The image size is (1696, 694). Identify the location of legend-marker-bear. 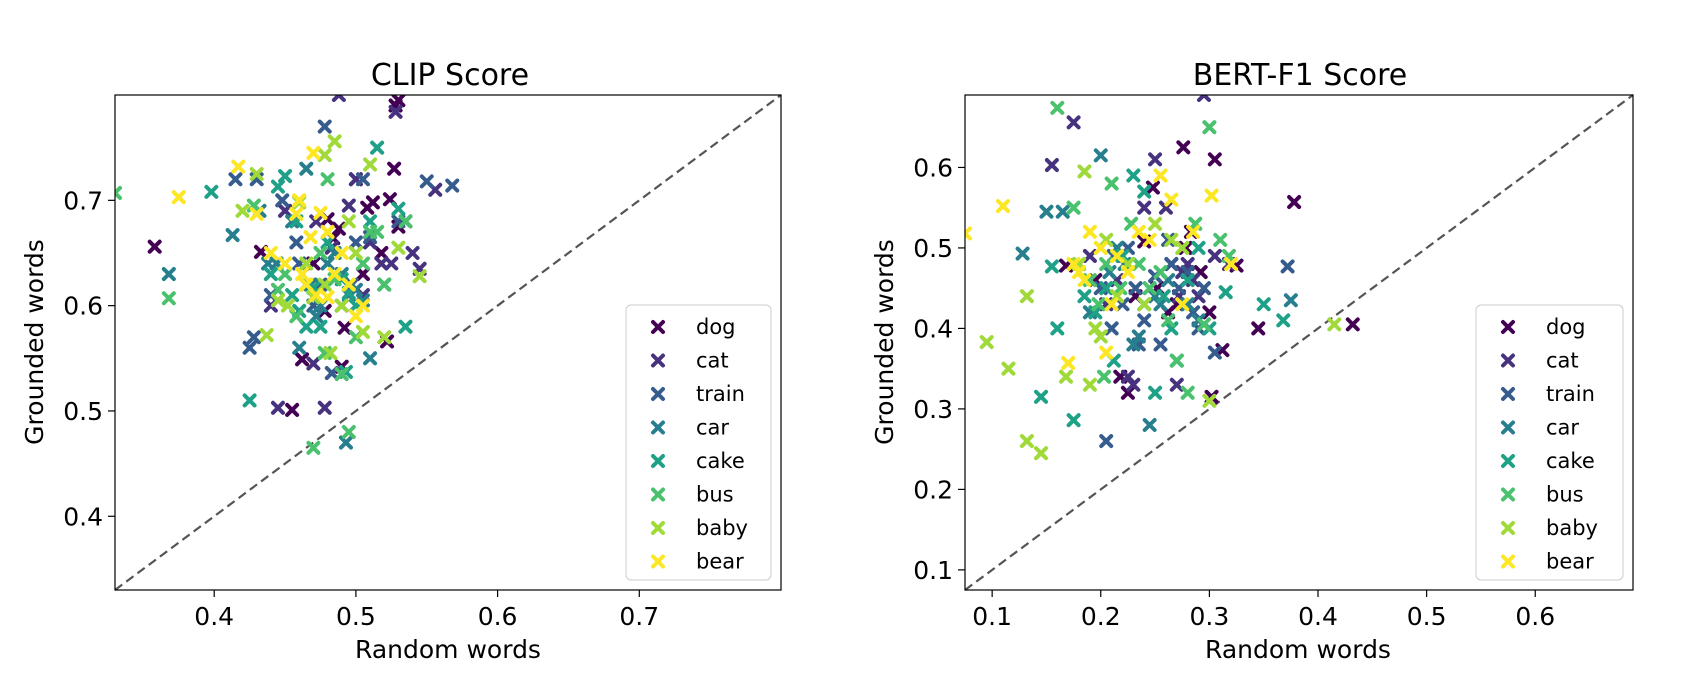
(658, 561).